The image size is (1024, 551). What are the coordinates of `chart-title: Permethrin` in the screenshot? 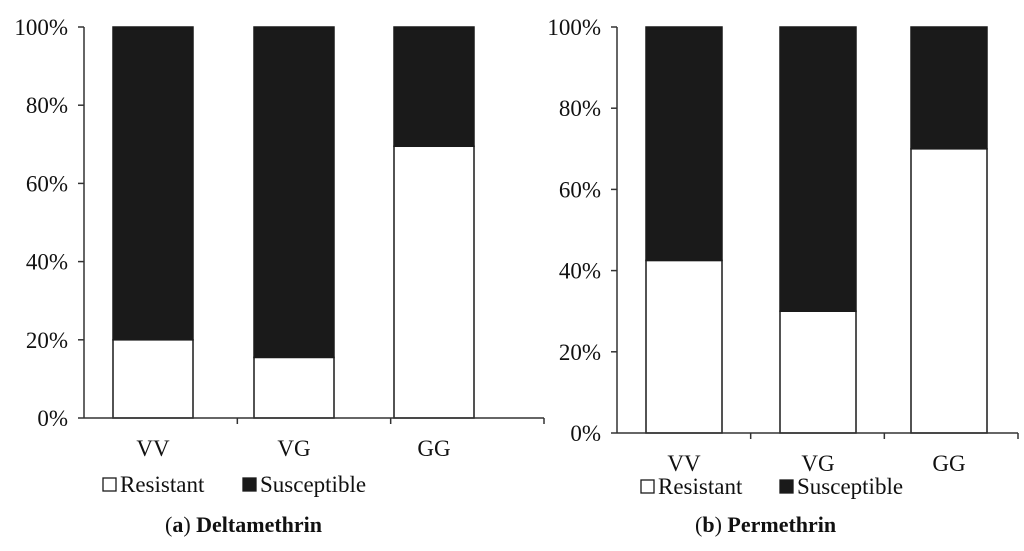 It's located at (781, 524).